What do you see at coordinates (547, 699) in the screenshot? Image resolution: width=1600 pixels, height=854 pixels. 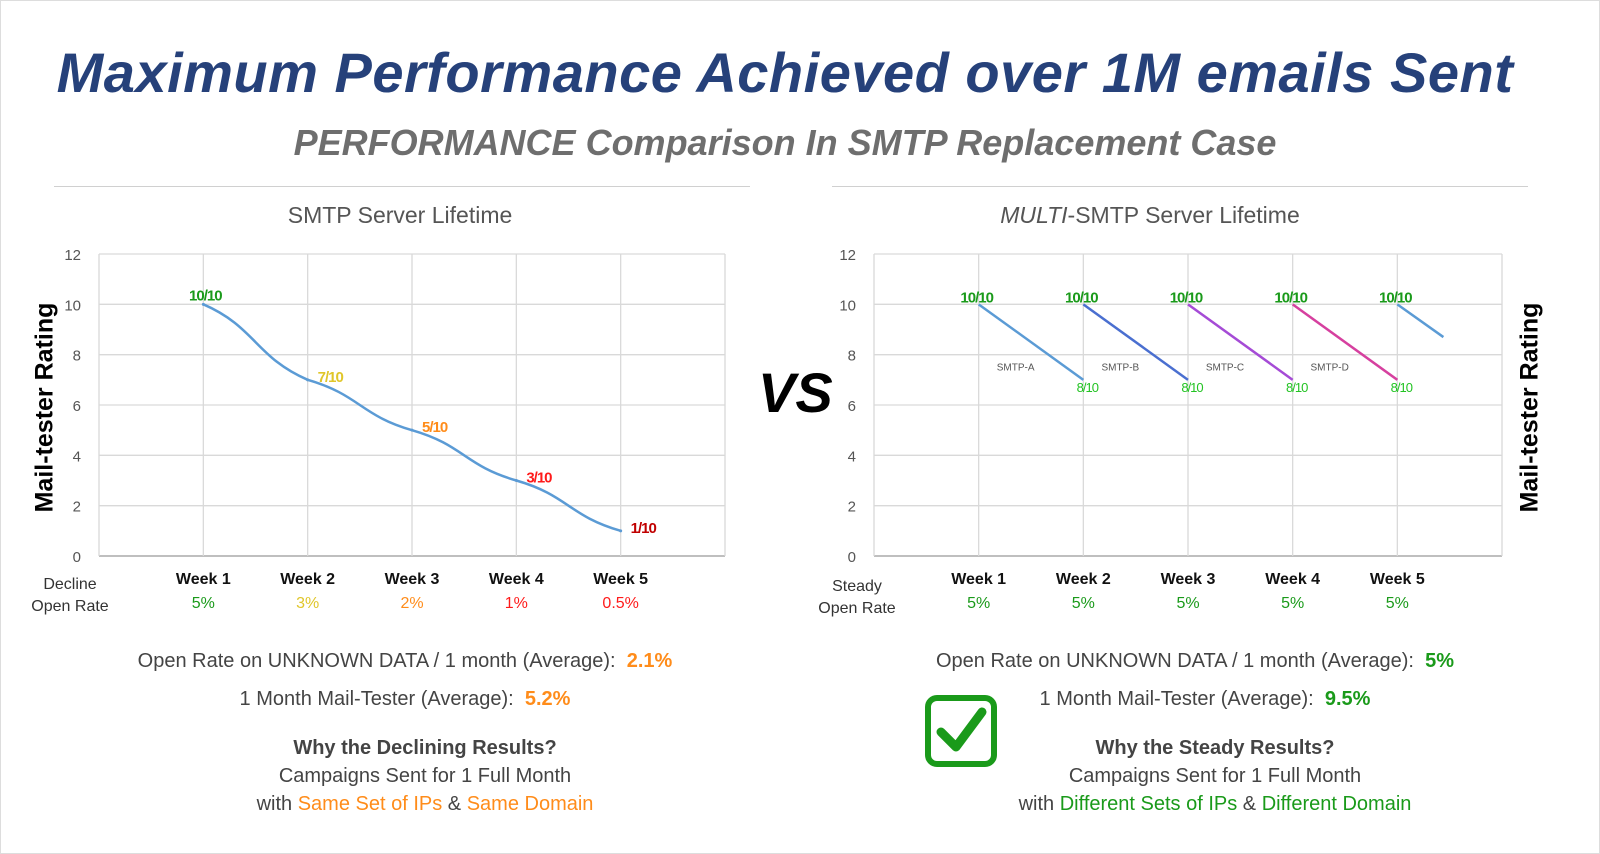 I see `stat-value: 5.2%` at bounding box center [547, 699].